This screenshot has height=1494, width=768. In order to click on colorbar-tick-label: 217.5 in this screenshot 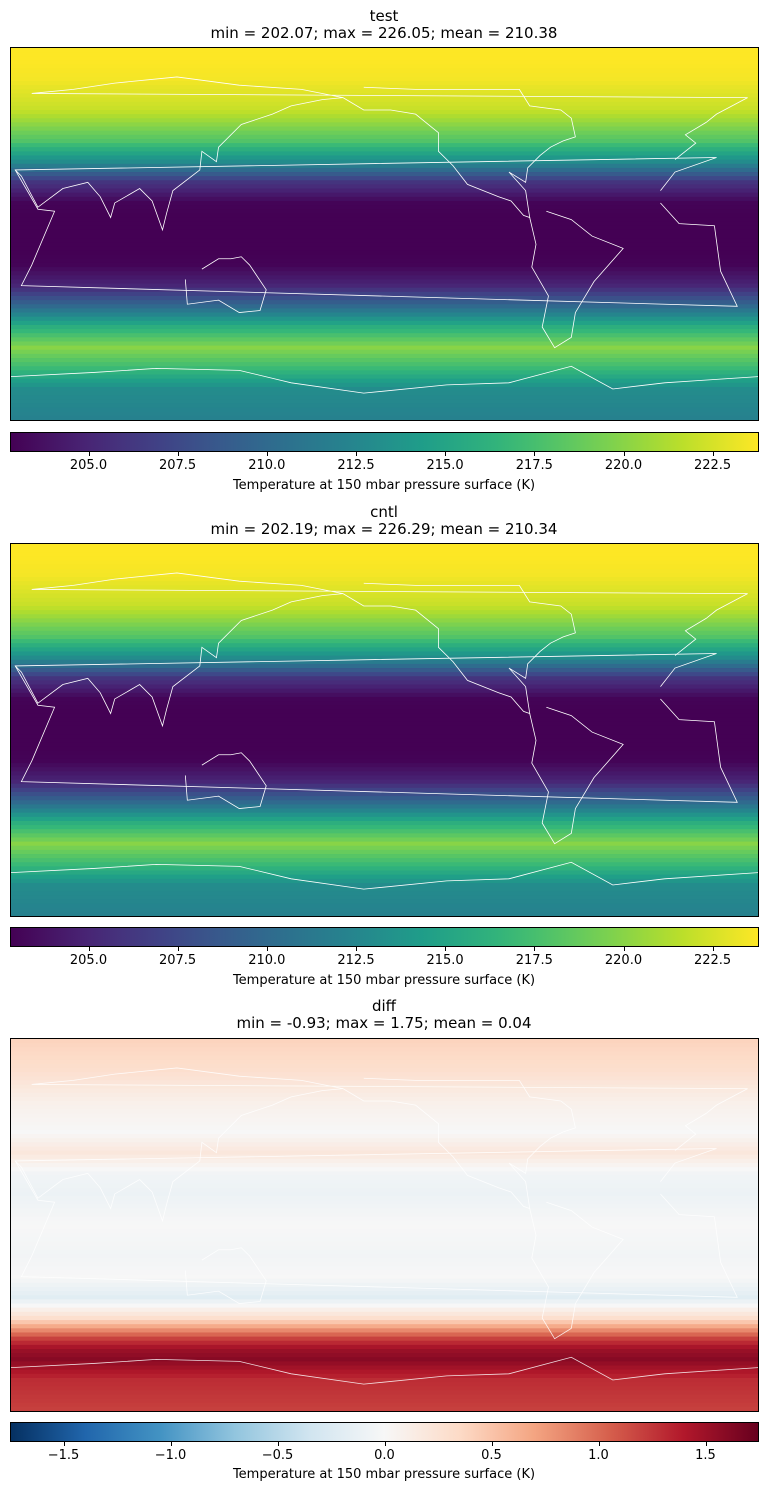, I will do `click(534, 465)`.